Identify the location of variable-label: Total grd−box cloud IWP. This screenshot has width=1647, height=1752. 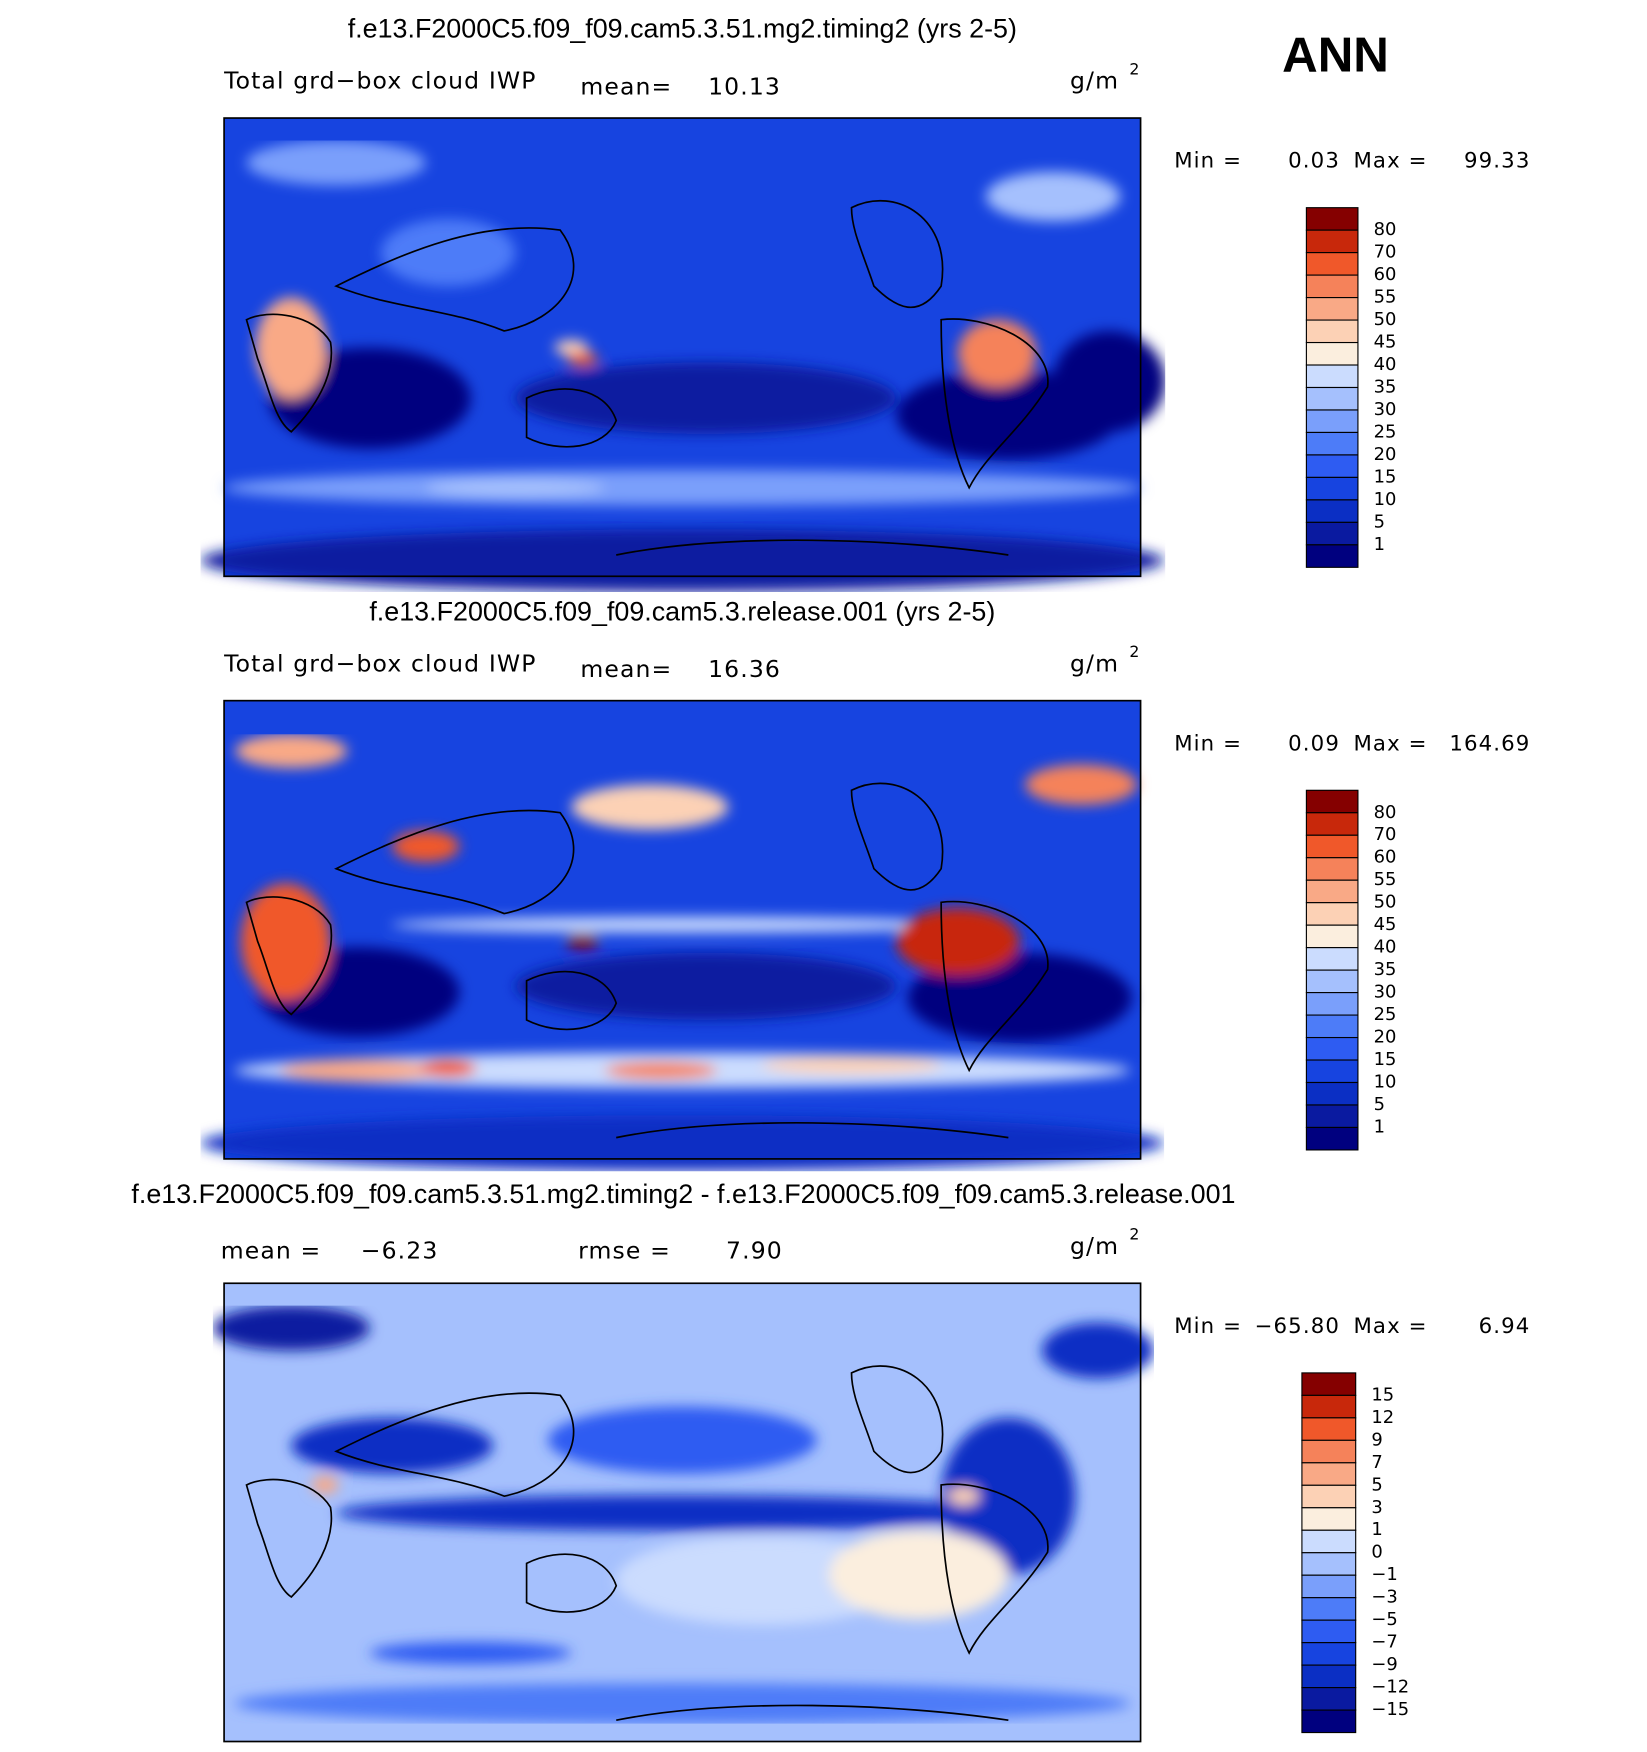
(379, 81).